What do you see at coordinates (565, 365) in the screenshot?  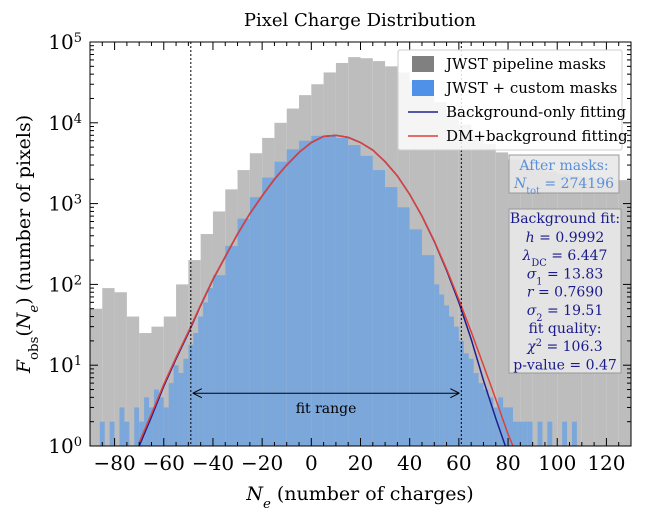 I see `background-fit-param: p-value = 0.47` at bounding box center [565, 365].